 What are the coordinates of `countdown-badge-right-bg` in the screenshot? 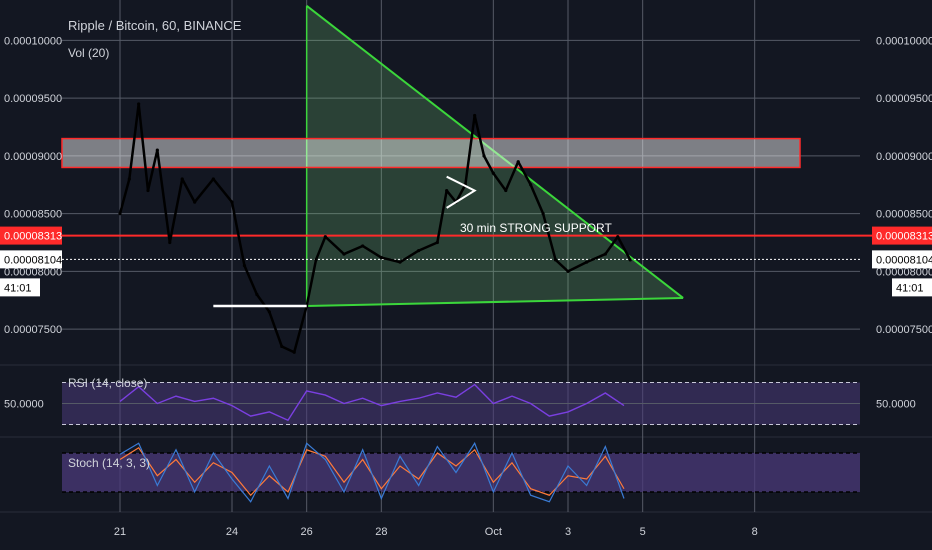 It's located at (912, 287).